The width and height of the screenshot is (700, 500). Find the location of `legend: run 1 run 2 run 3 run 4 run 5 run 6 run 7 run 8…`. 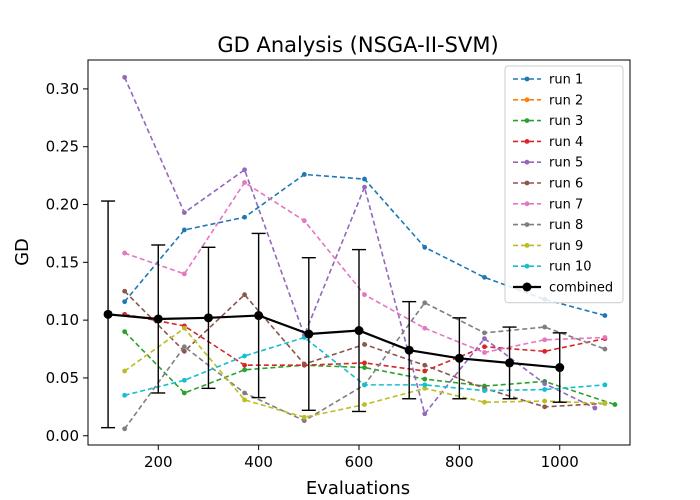

legend: run 1 run 2 run 3 run 4 run 5 run 6 run 7 run 8… is located at coordinates (564, 184).